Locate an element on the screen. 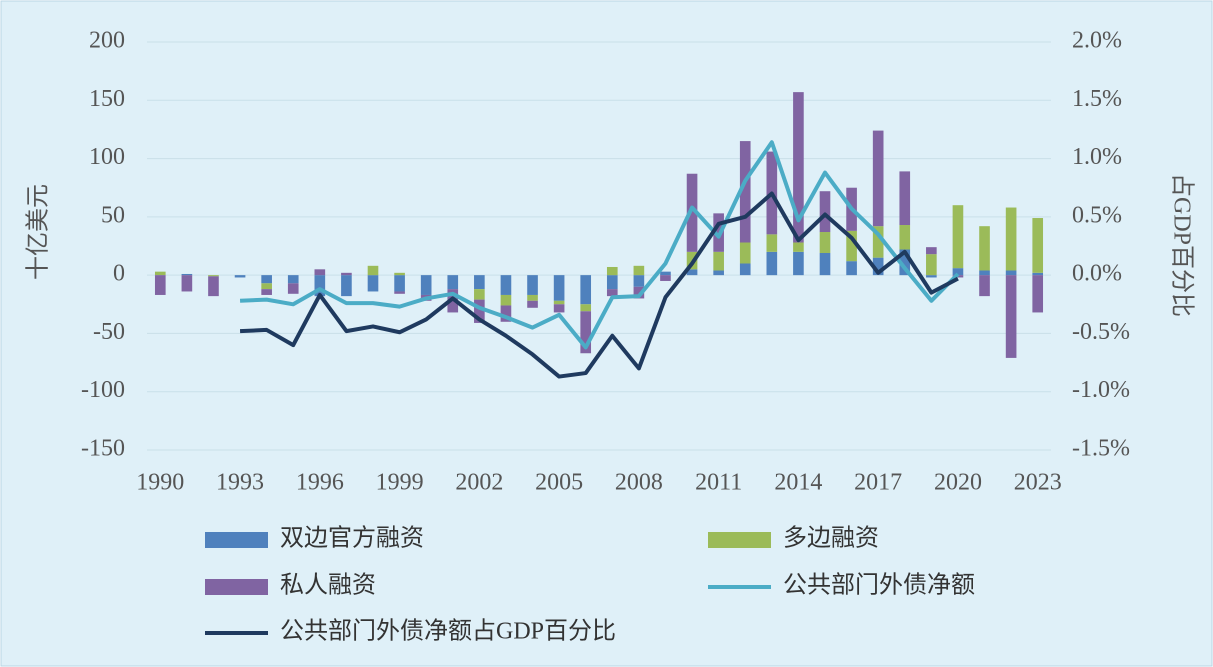 This screenshot has width=1213, height=667. x-tick-label: 2020 is located at coordinates (958, 483).